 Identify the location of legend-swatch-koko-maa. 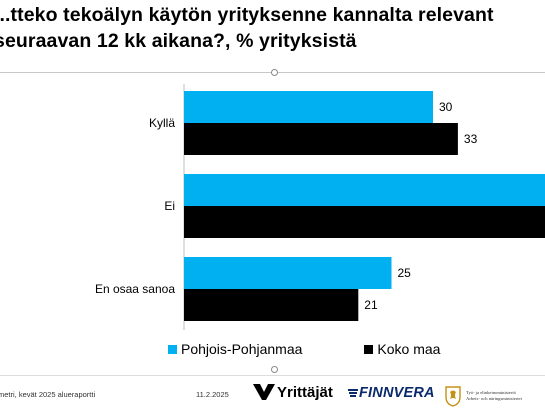
(369, 349).